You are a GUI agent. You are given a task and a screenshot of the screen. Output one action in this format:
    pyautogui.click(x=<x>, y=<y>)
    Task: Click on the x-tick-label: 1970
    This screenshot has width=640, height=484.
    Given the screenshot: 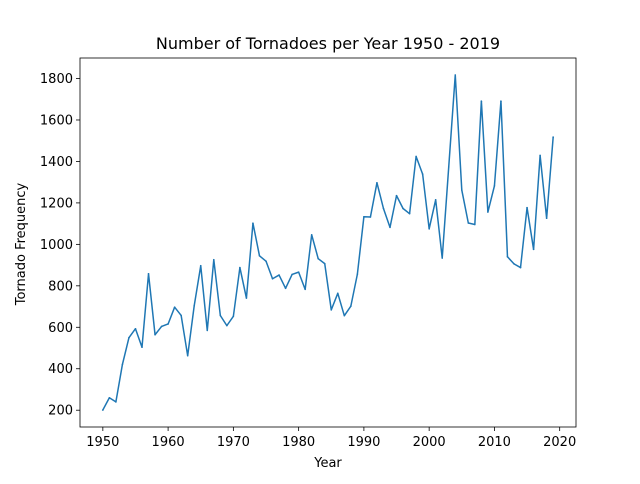 What is the action you would take?
    pyautogui.click(x=233, y=442)
    